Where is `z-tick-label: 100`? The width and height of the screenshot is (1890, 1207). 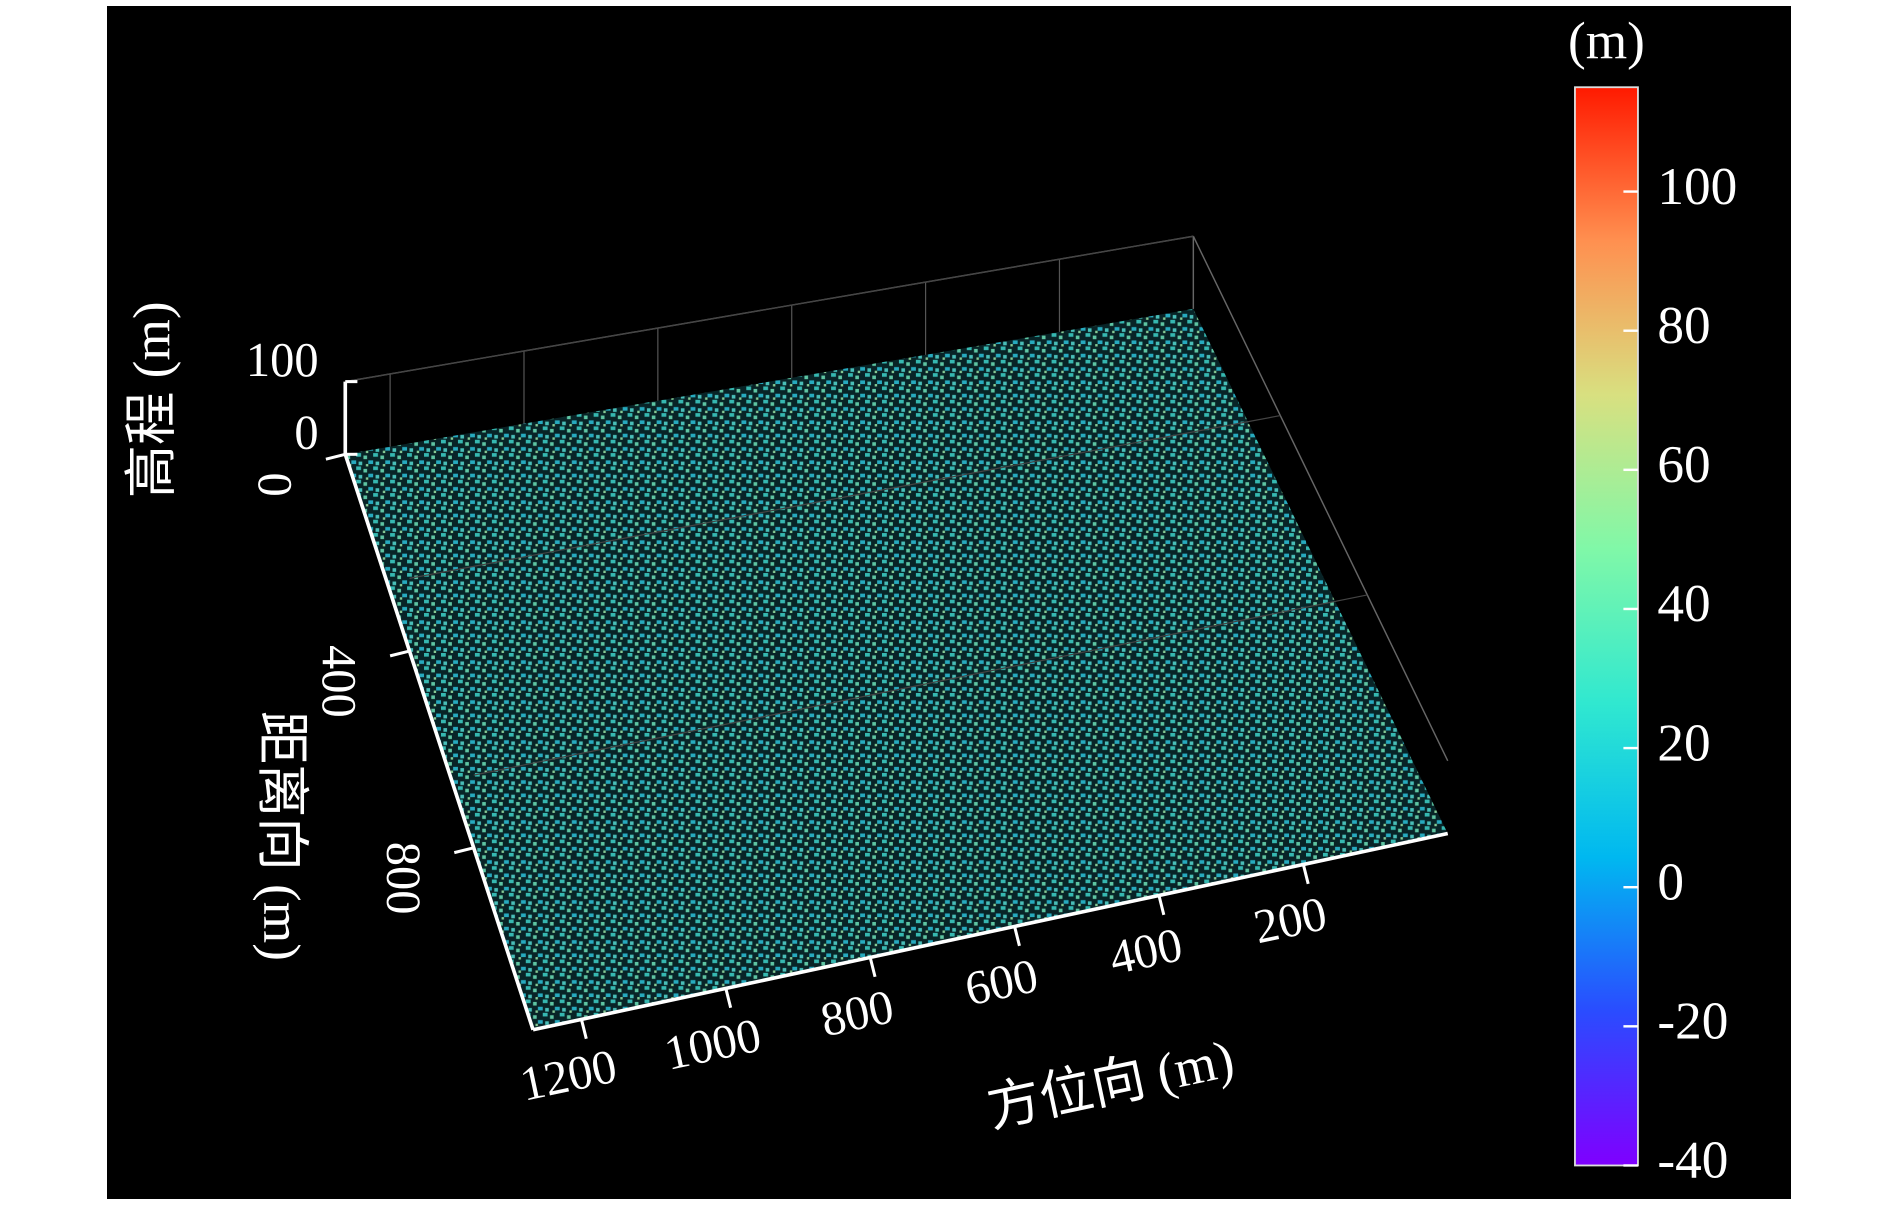
z-tick-label: 100 is located at coordinates (282, 360).